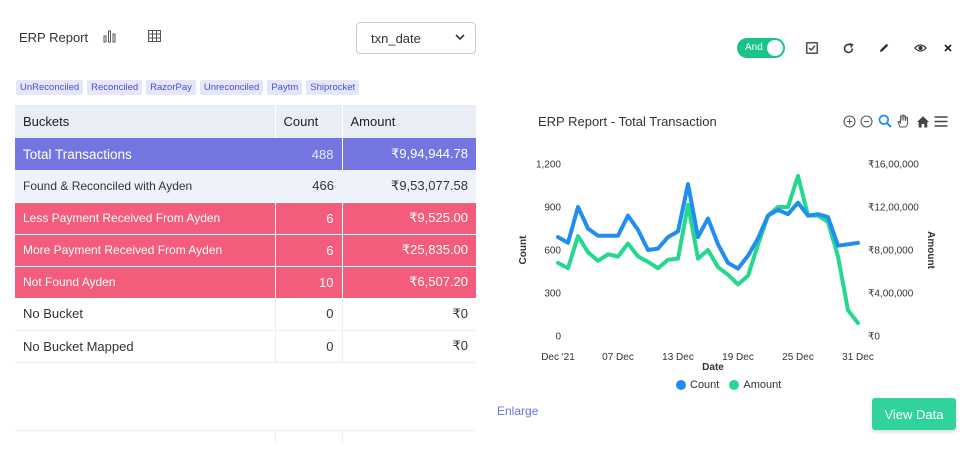  Describe the element at coordinates (154, 36) in the screenshot. I see `table-icon` at that location.